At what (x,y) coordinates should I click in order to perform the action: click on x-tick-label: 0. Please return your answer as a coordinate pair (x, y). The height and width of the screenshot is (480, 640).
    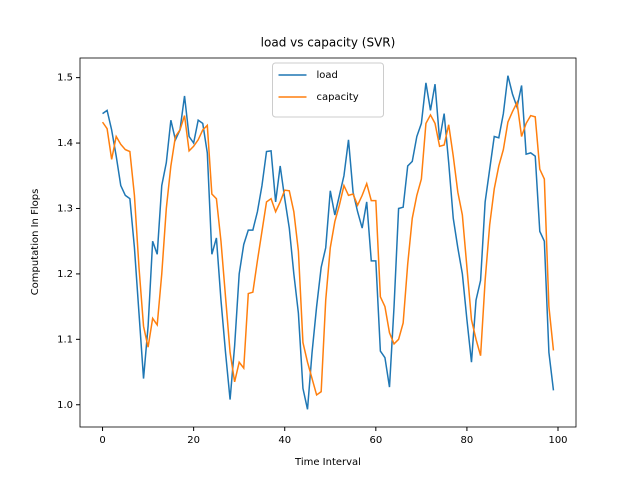
    Looking at the image, I should click on (102, 440).